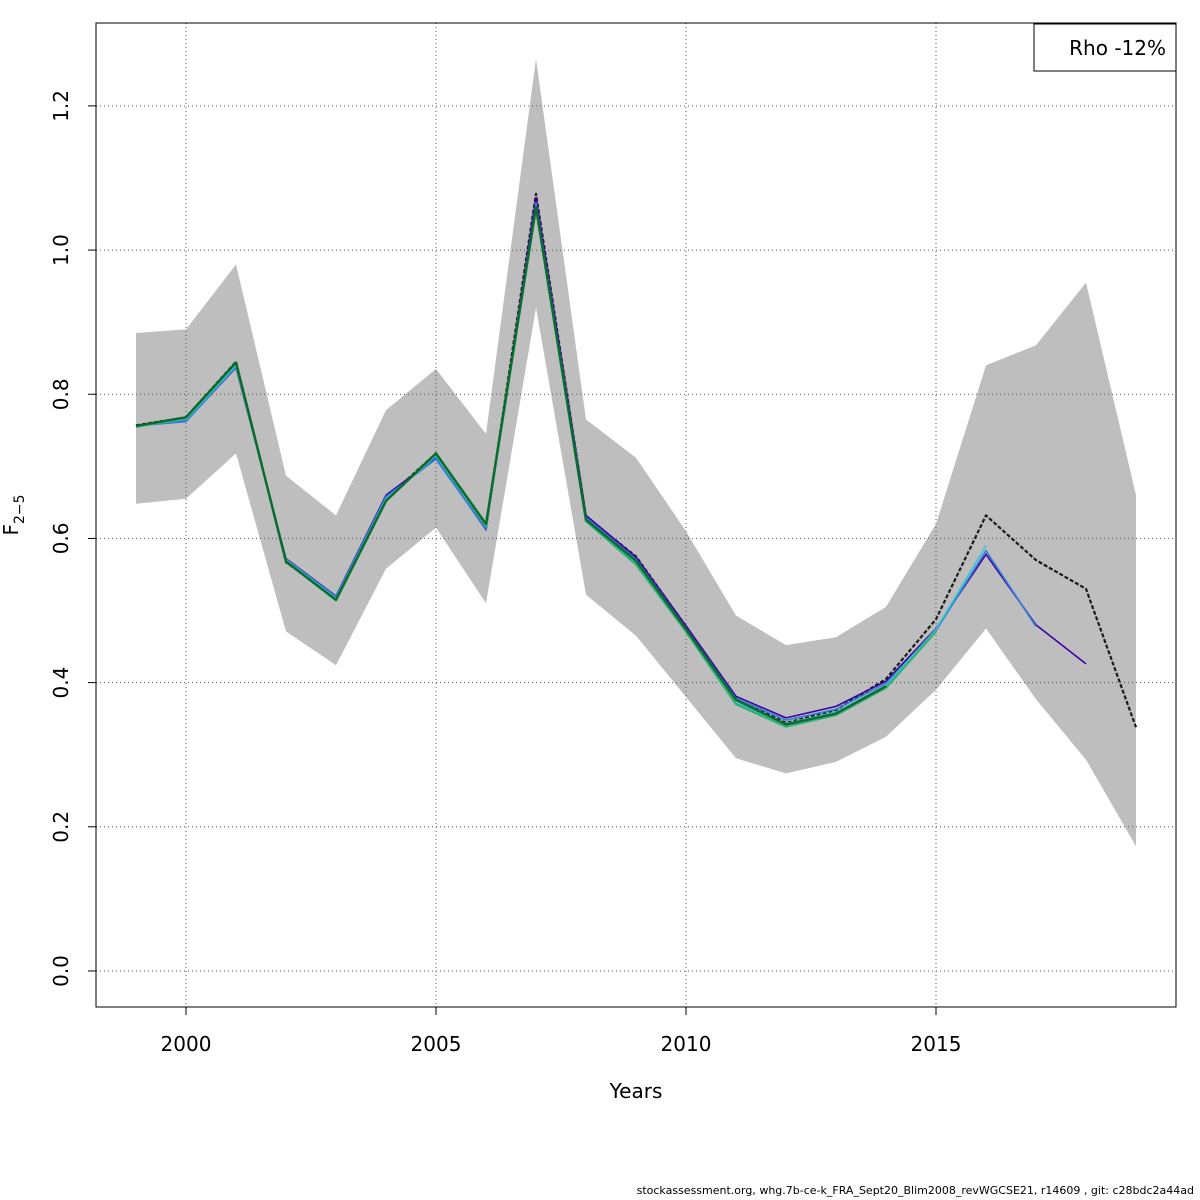  Describe the element at coordinates (61, 106) in the screenshot. I see `y-tick-label: 1.2` at that location.